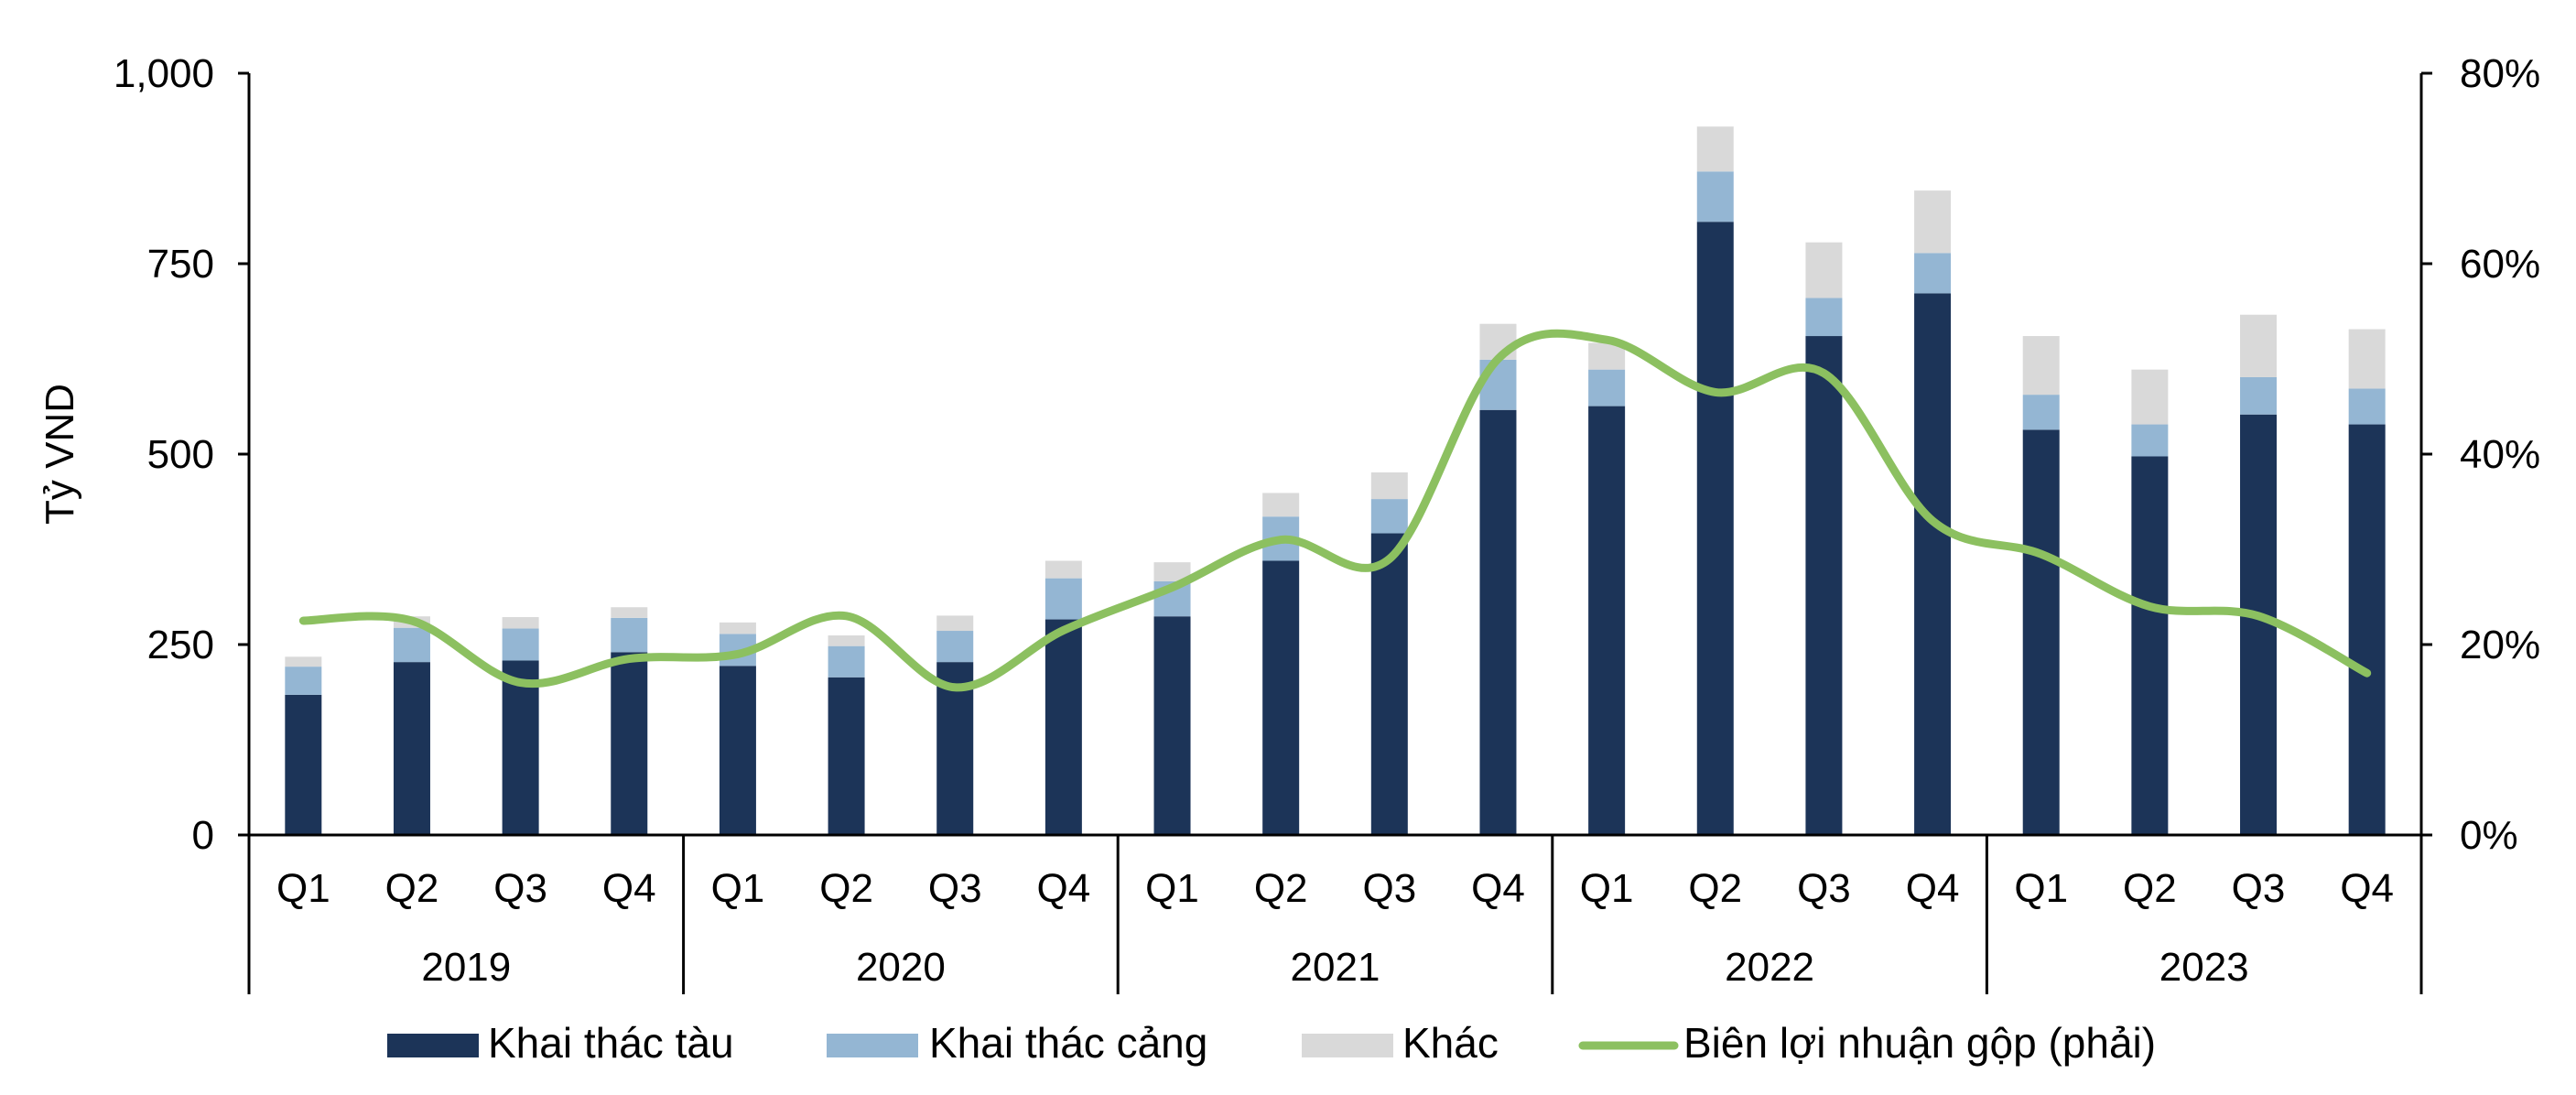 The width and height of the screenshot is (2576, 1095). I want to click on left-tick-label: 0, so click(203, 835).